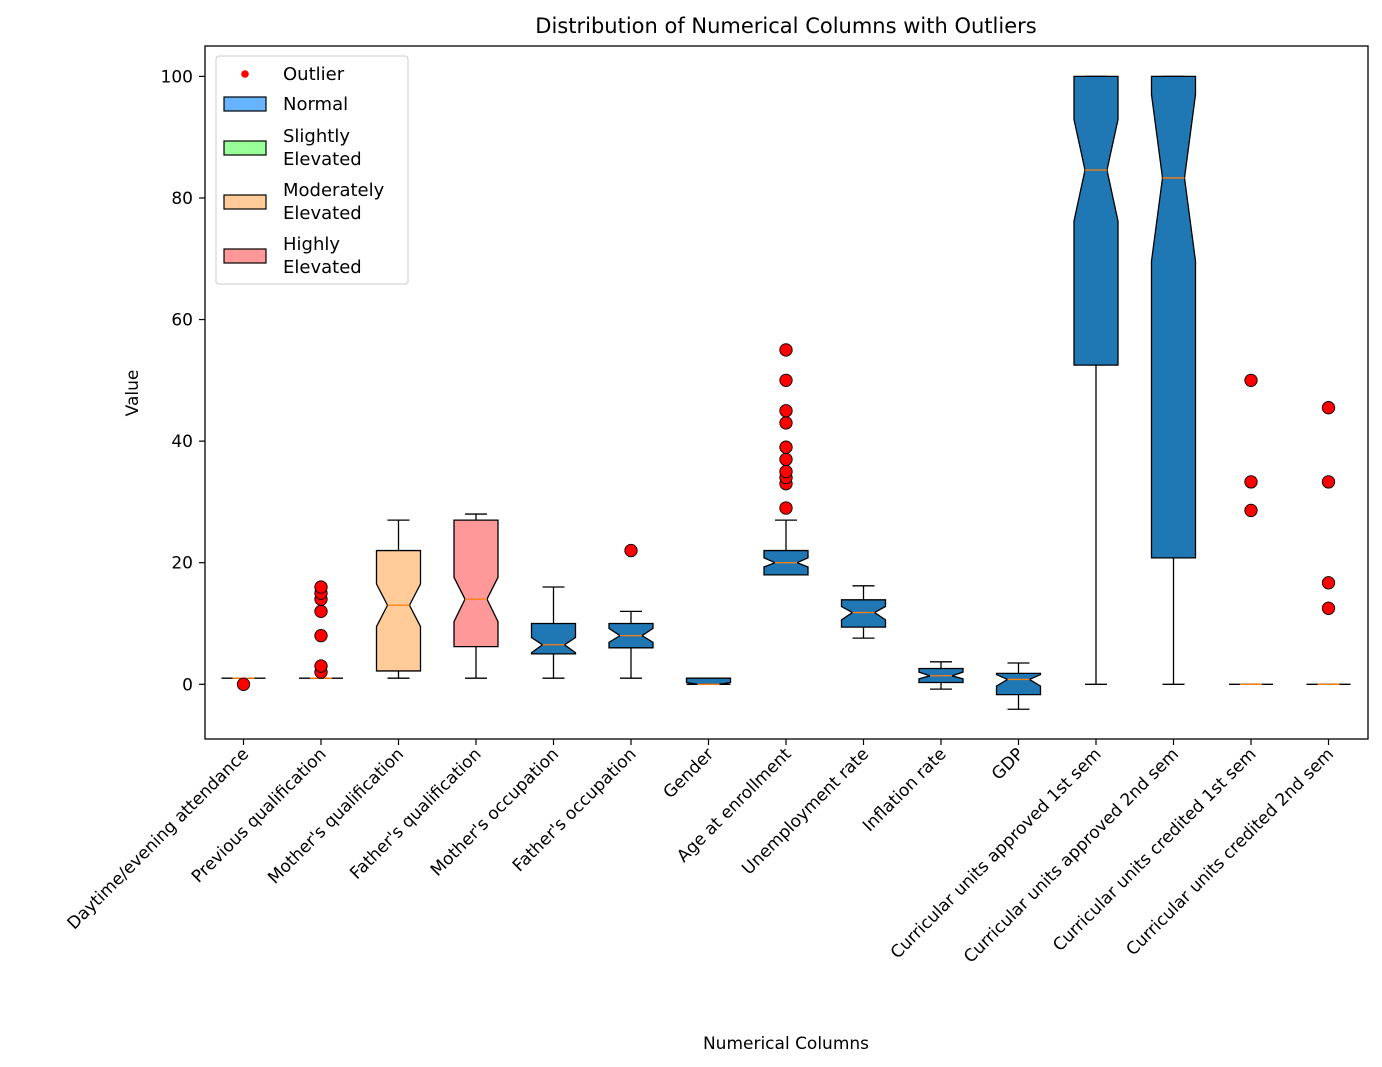 The height and width of the screenshot is (1067, 1382). I want to click on x-tick-label: Mother's qualification, so click(336, 816).